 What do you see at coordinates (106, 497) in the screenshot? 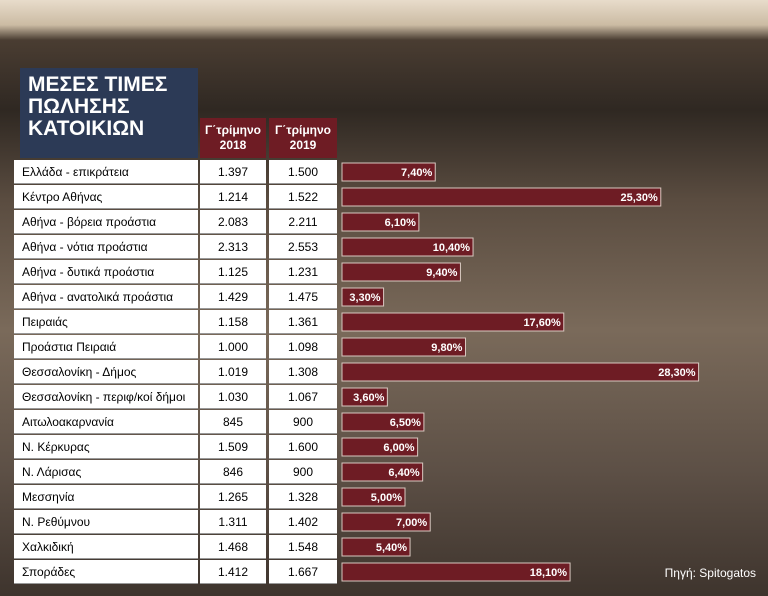
I see `row-label: Μεσσηνία` at bounding box center [106, 497].